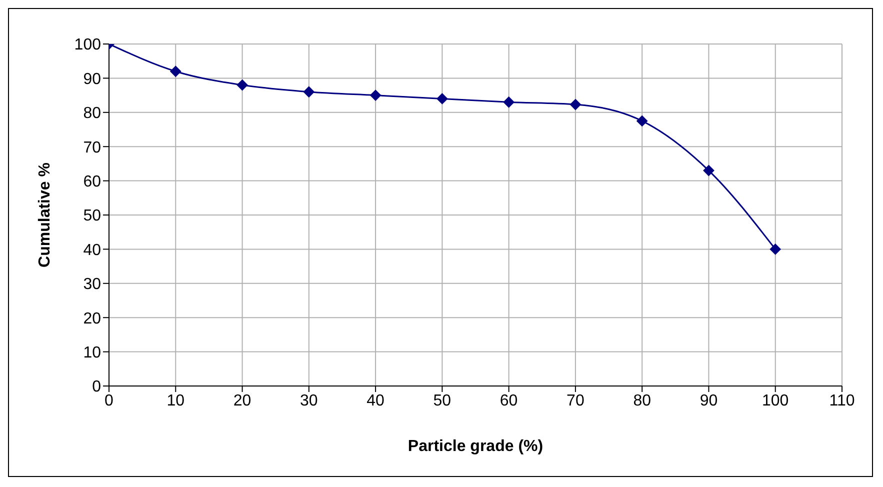  Describe the element at coordinates (375, 401) in the screenshot. I see `x-tick-label: 40` at that location.